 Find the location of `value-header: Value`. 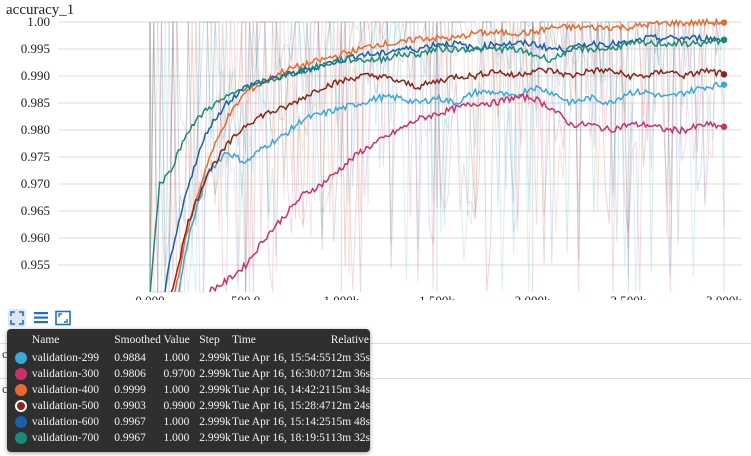

value-header: Value is located at coordinates (176, 340).